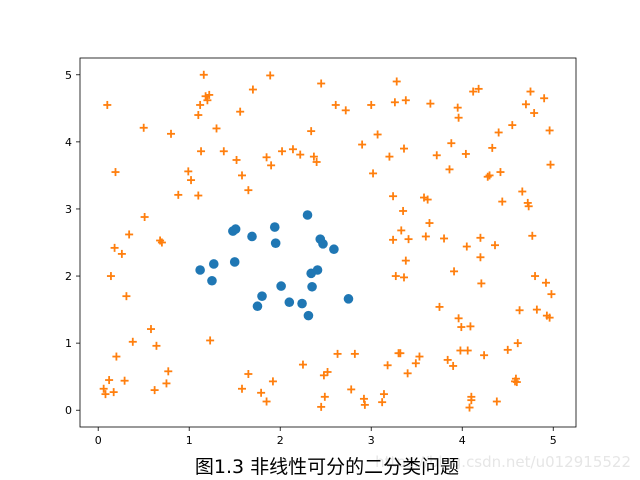  Describe the element at coordinates (280, 440) in the screenshot. I see `x-tick-label: 2` at that location.